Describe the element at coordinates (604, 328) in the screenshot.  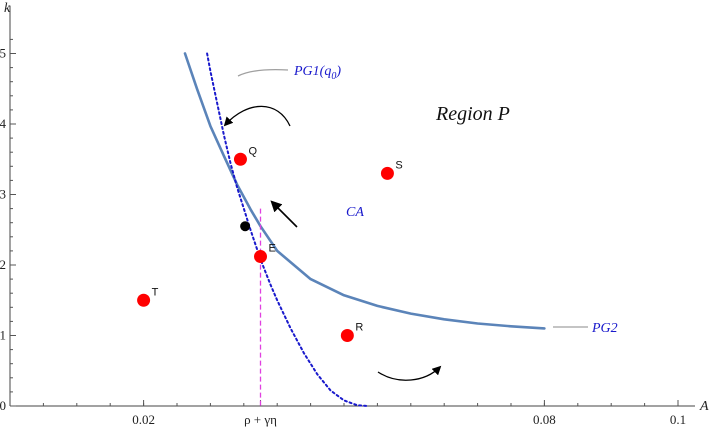
I see `pg2-label: PG2` at that location.